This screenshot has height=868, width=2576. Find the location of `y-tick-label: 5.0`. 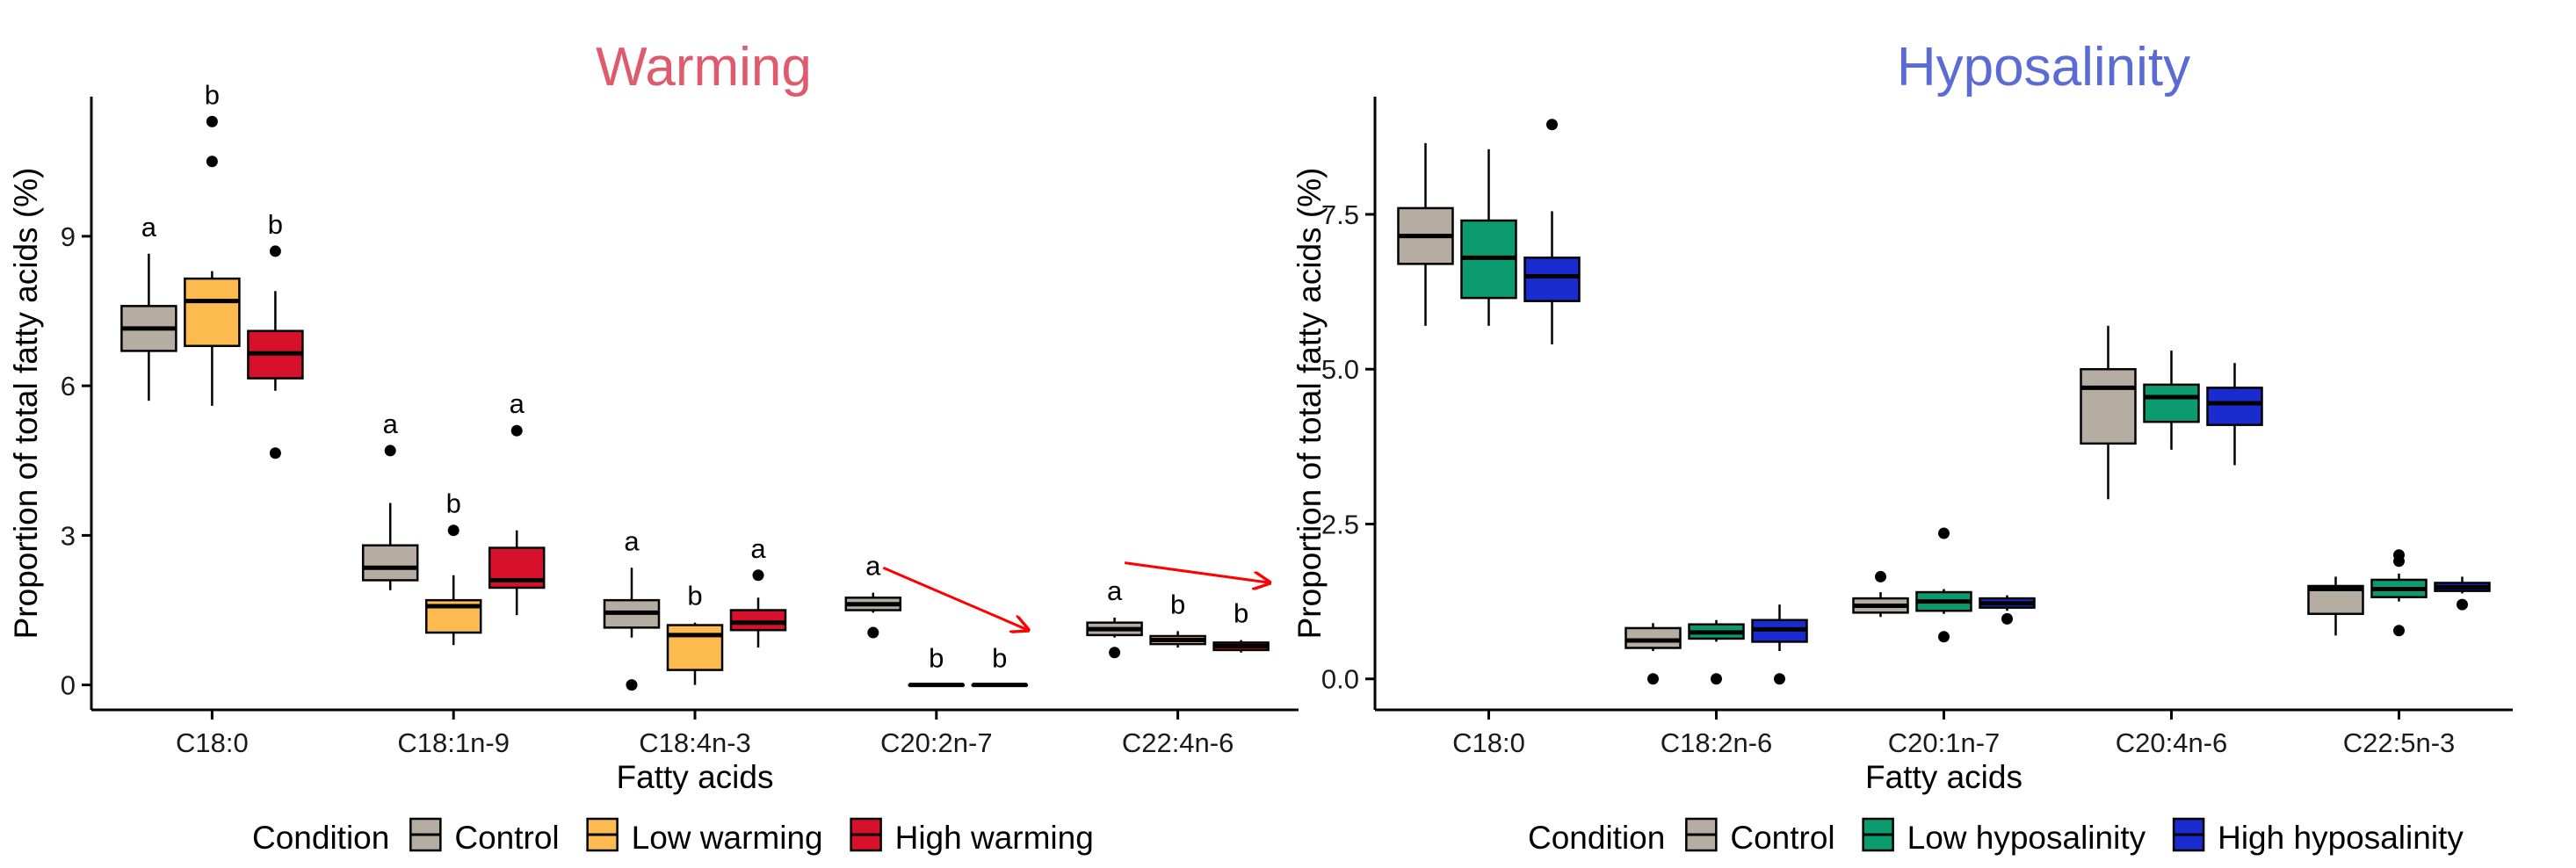

y-tick-label: 5.0 is located at coordinates (1340, 369).